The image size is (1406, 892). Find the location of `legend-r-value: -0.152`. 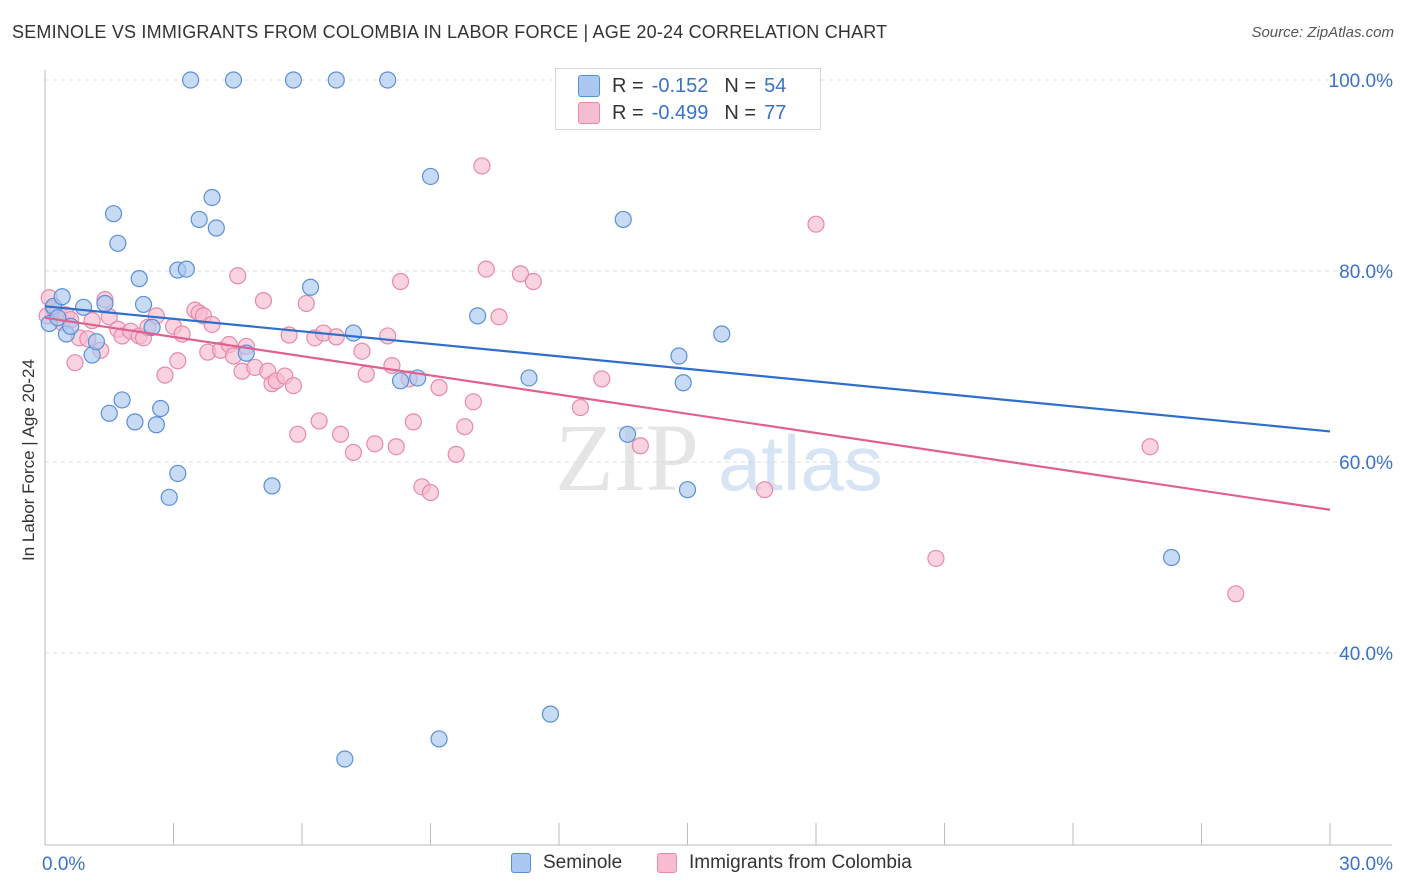

legend-r-value: -0.152 is located at coordinates (680, 85).